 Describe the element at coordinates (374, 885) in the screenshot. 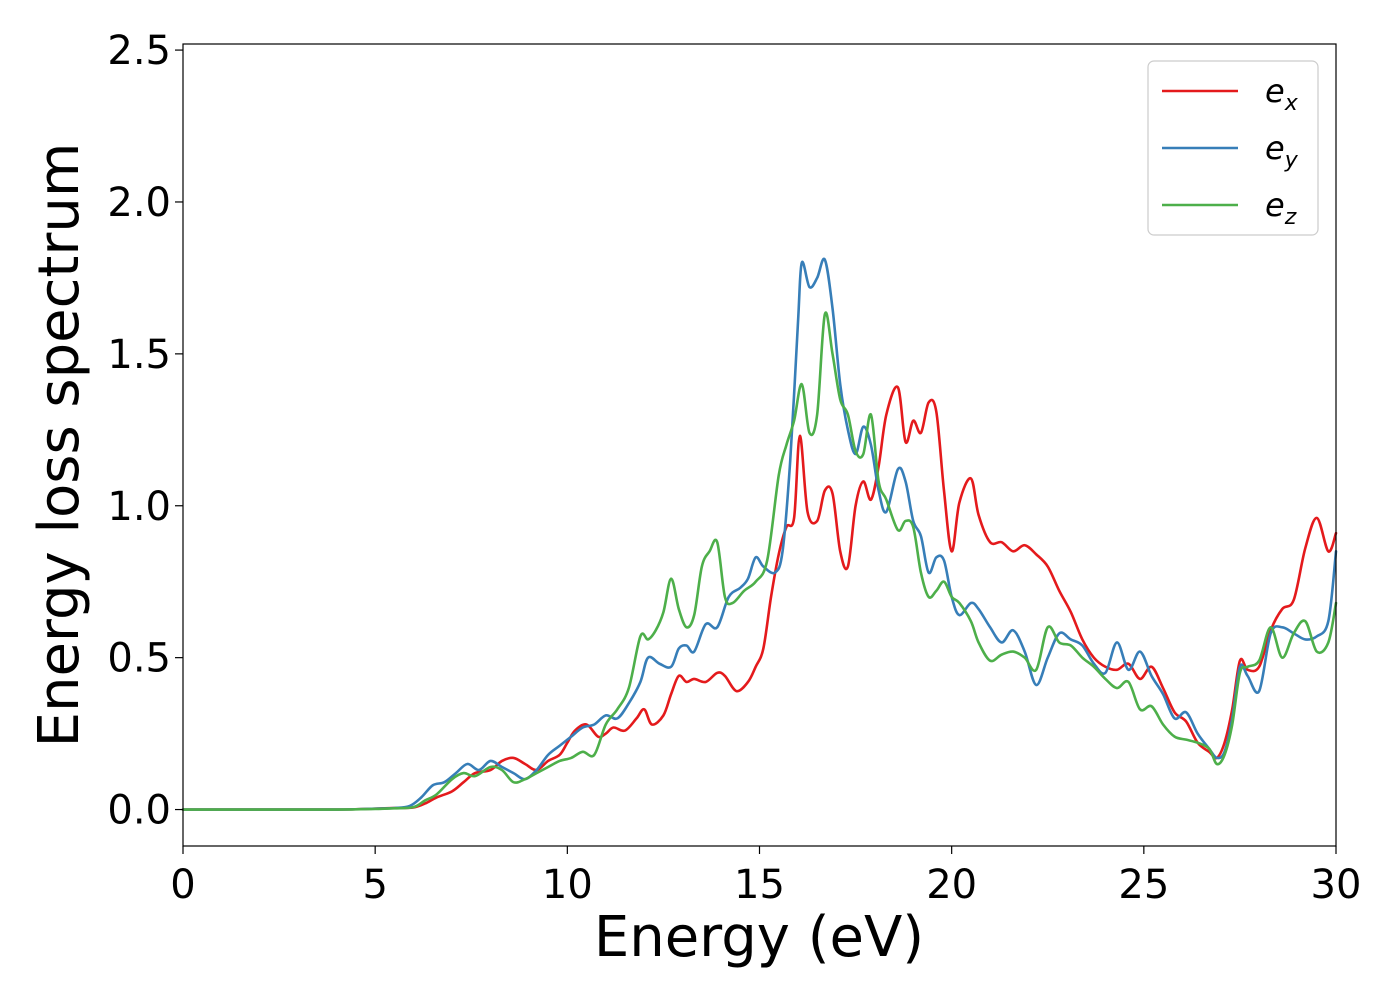

I see `x-tick-label: 5` at that location.